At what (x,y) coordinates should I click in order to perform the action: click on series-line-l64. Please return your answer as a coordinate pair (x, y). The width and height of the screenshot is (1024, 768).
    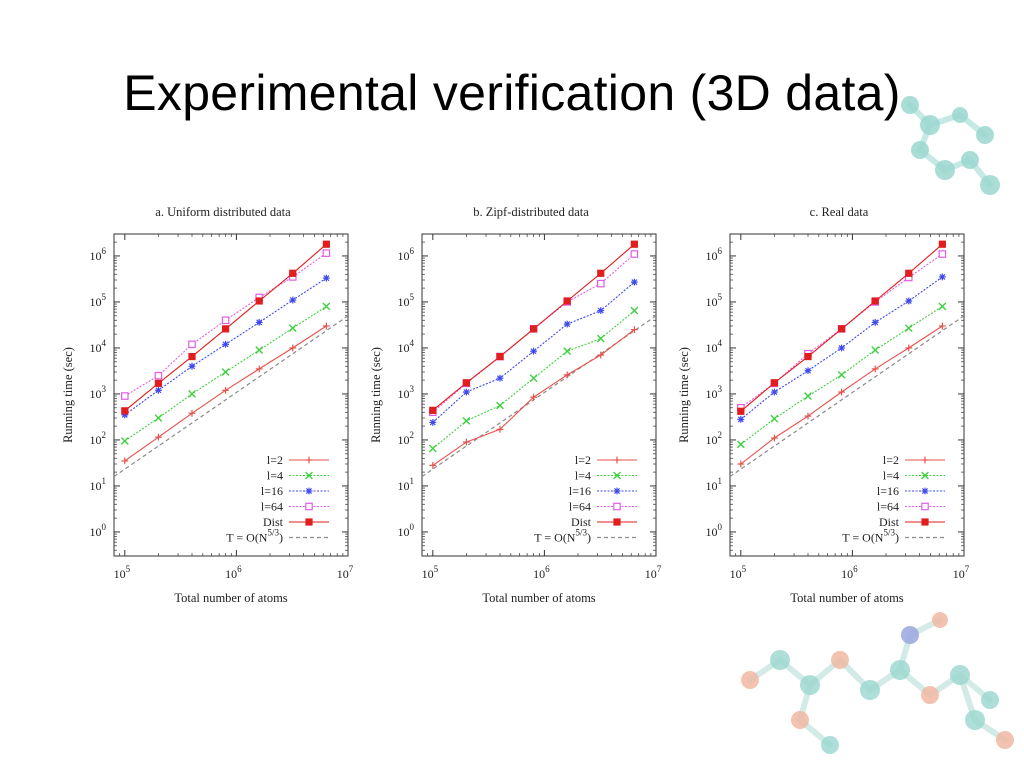
    Looking at the image, I should click on (533, 333).